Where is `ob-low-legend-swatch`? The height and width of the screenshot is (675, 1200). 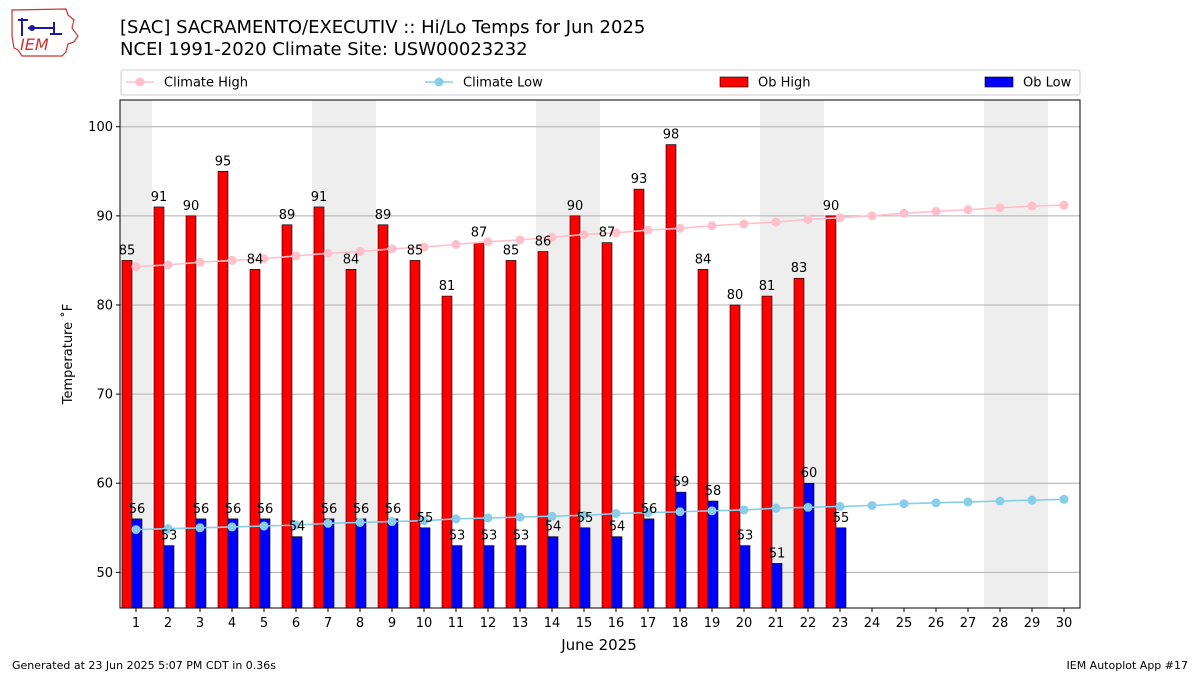
ob-low-legend-swatch is located at coordinates (999, 82).